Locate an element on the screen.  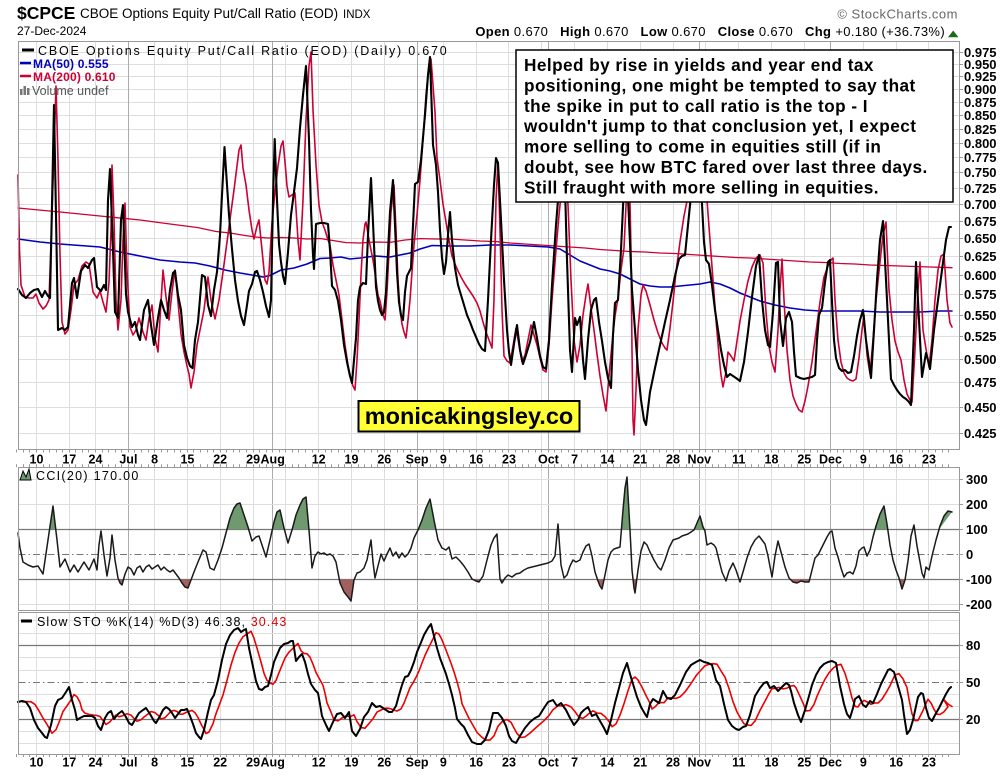
svg-text: INDX is located at coordinates (357, 15).